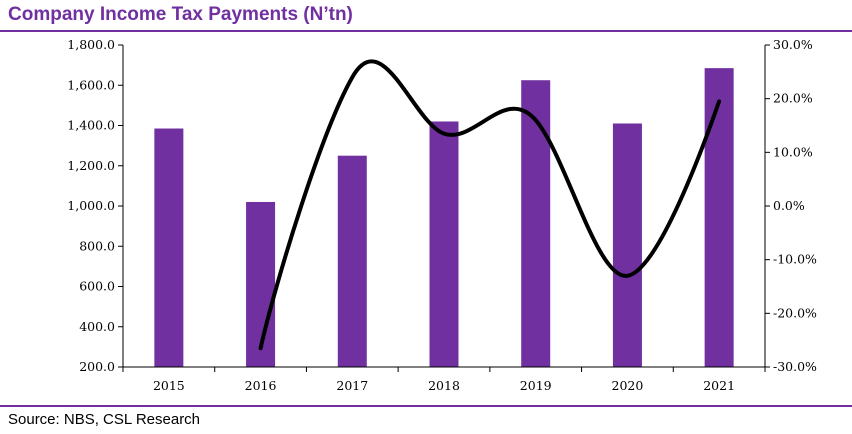 Image resolution: width=852 pixels, height=434 pixels. I want to click on bar-2018, so click(444, 244).